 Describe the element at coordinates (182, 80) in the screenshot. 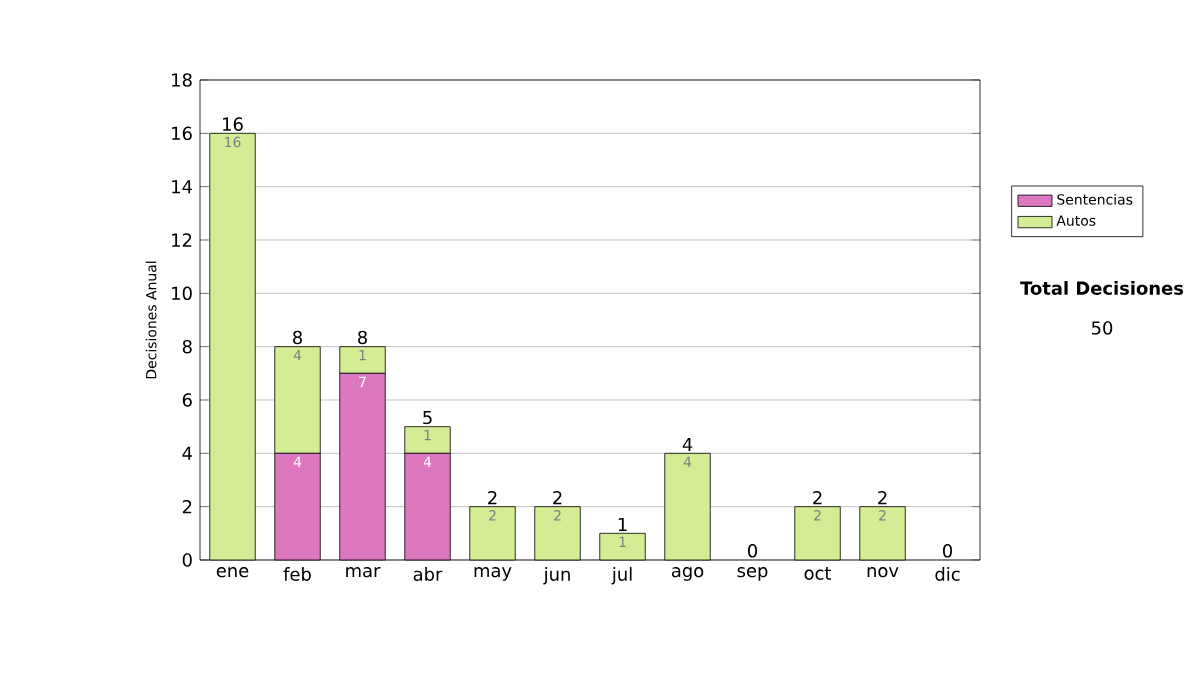

I see `y-tick-label: 18` at that location.